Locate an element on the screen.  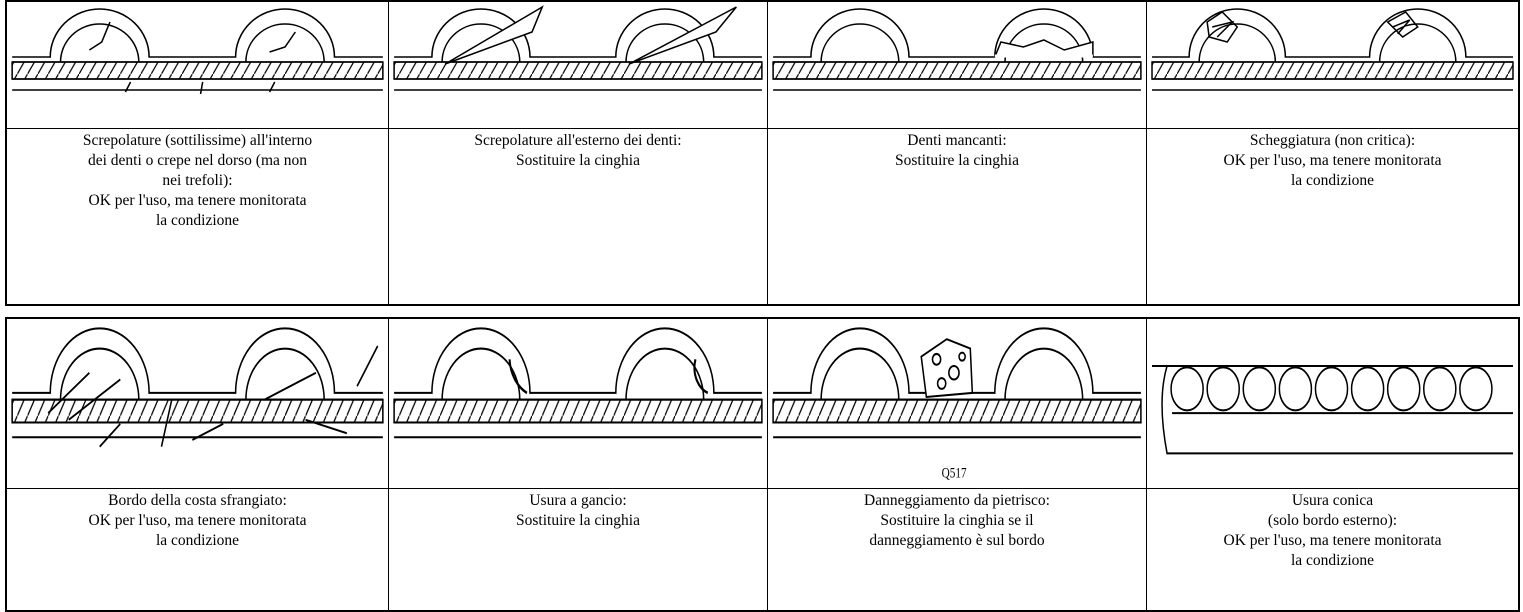
caption-line: Sostituire la cinghia se il is located at coordinates (957, 520).